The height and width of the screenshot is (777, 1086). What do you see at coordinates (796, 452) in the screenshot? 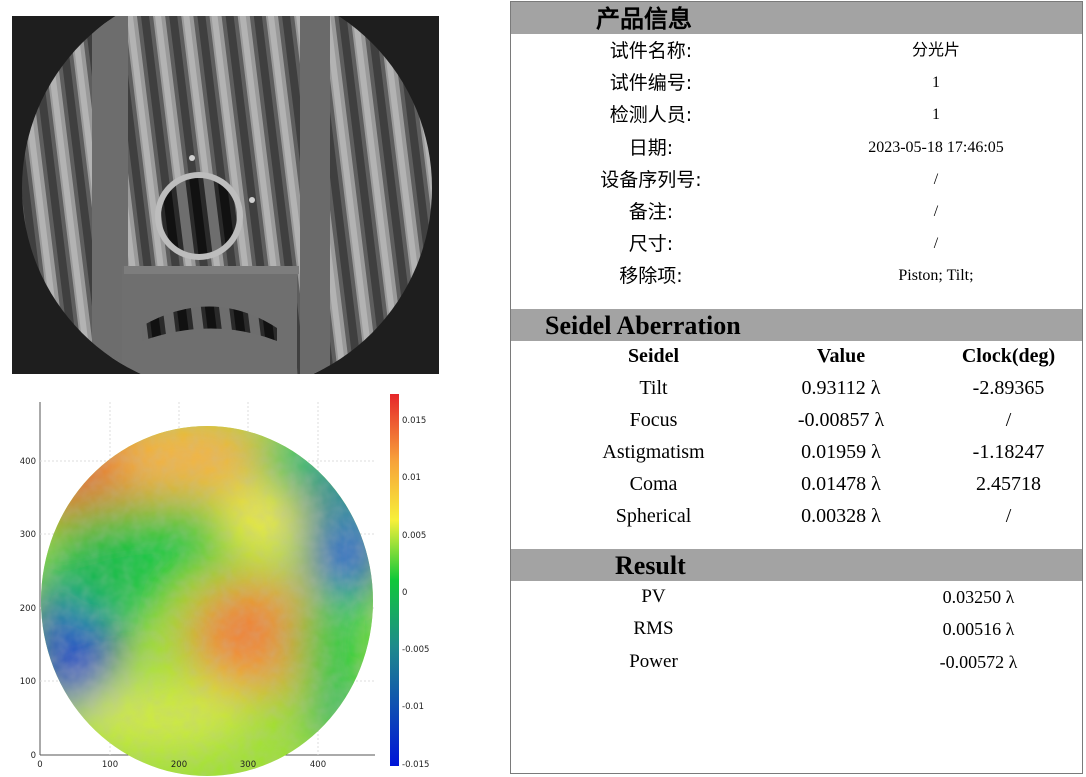
I see `seidel-row: Astigmatism 0.01959 λ -1.18247` at bounding box center [796, 452].